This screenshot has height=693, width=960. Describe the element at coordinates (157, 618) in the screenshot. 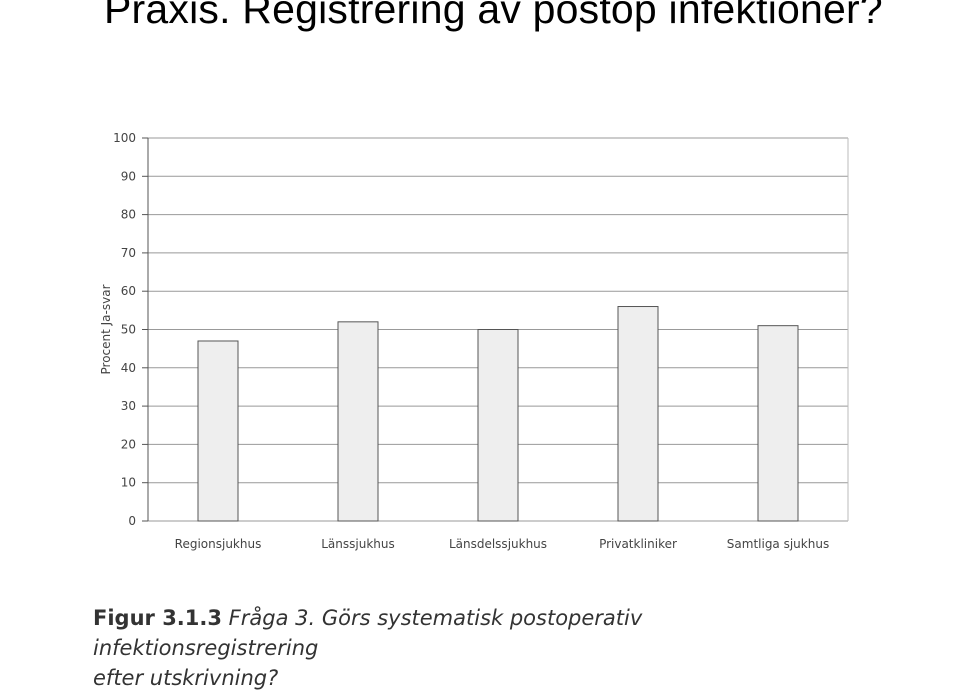

I see `figure-label: Figur 3.1.3` at that location.